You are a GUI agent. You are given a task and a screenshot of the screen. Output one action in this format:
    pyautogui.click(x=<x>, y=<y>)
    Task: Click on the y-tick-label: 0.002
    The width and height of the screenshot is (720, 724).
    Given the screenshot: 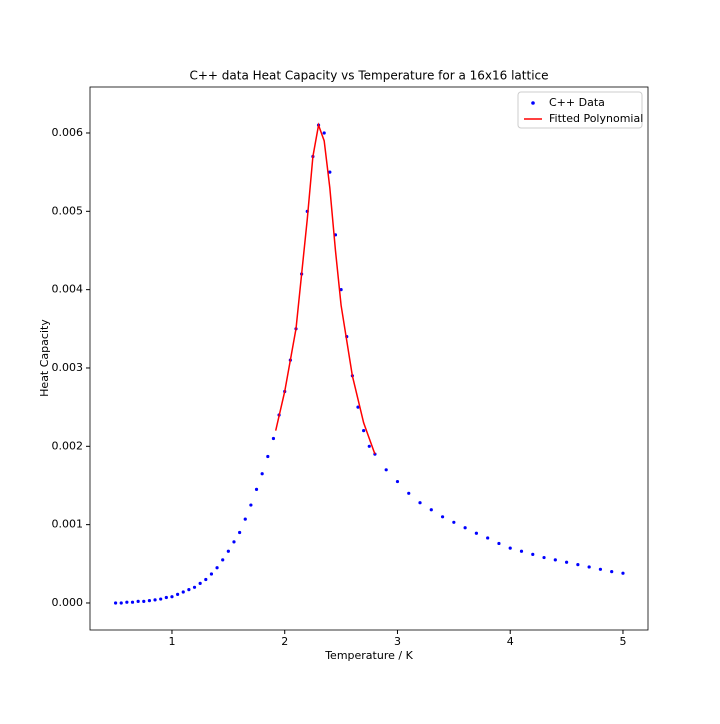 What is the action you would take?
    pyautogui.click(x=68, y=445)
    